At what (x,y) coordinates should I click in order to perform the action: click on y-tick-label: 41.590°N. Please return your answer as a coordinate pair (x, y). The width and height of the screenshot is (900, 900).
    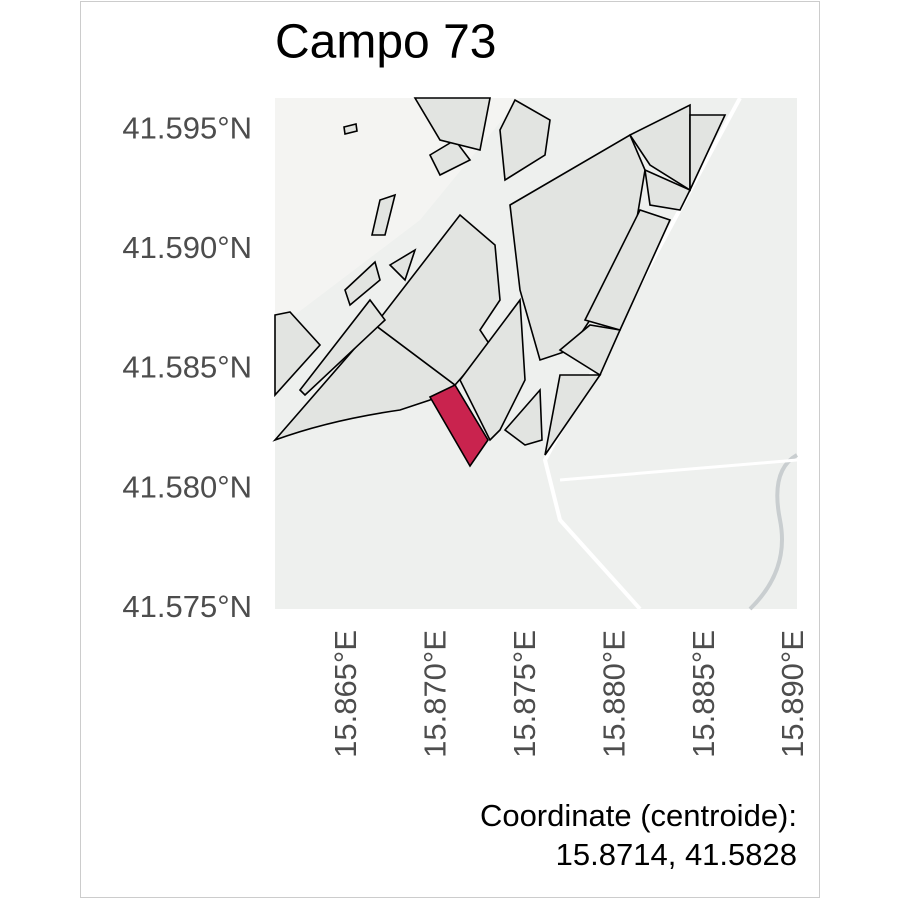
    Looking at the image, I should click on (187, 247).